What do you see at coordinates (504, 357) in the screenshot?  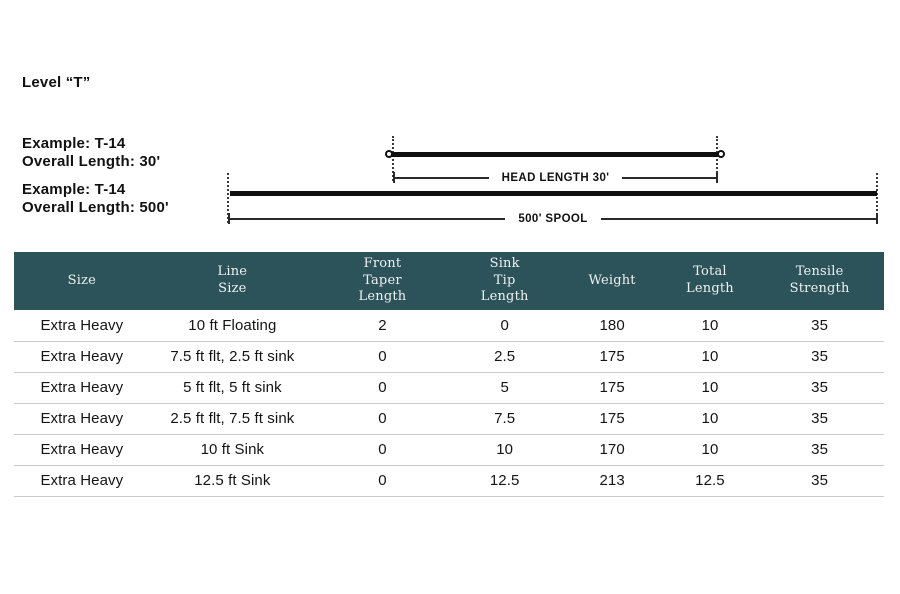 I see `table-cell: 2.5` at bounding box center [504, 357].